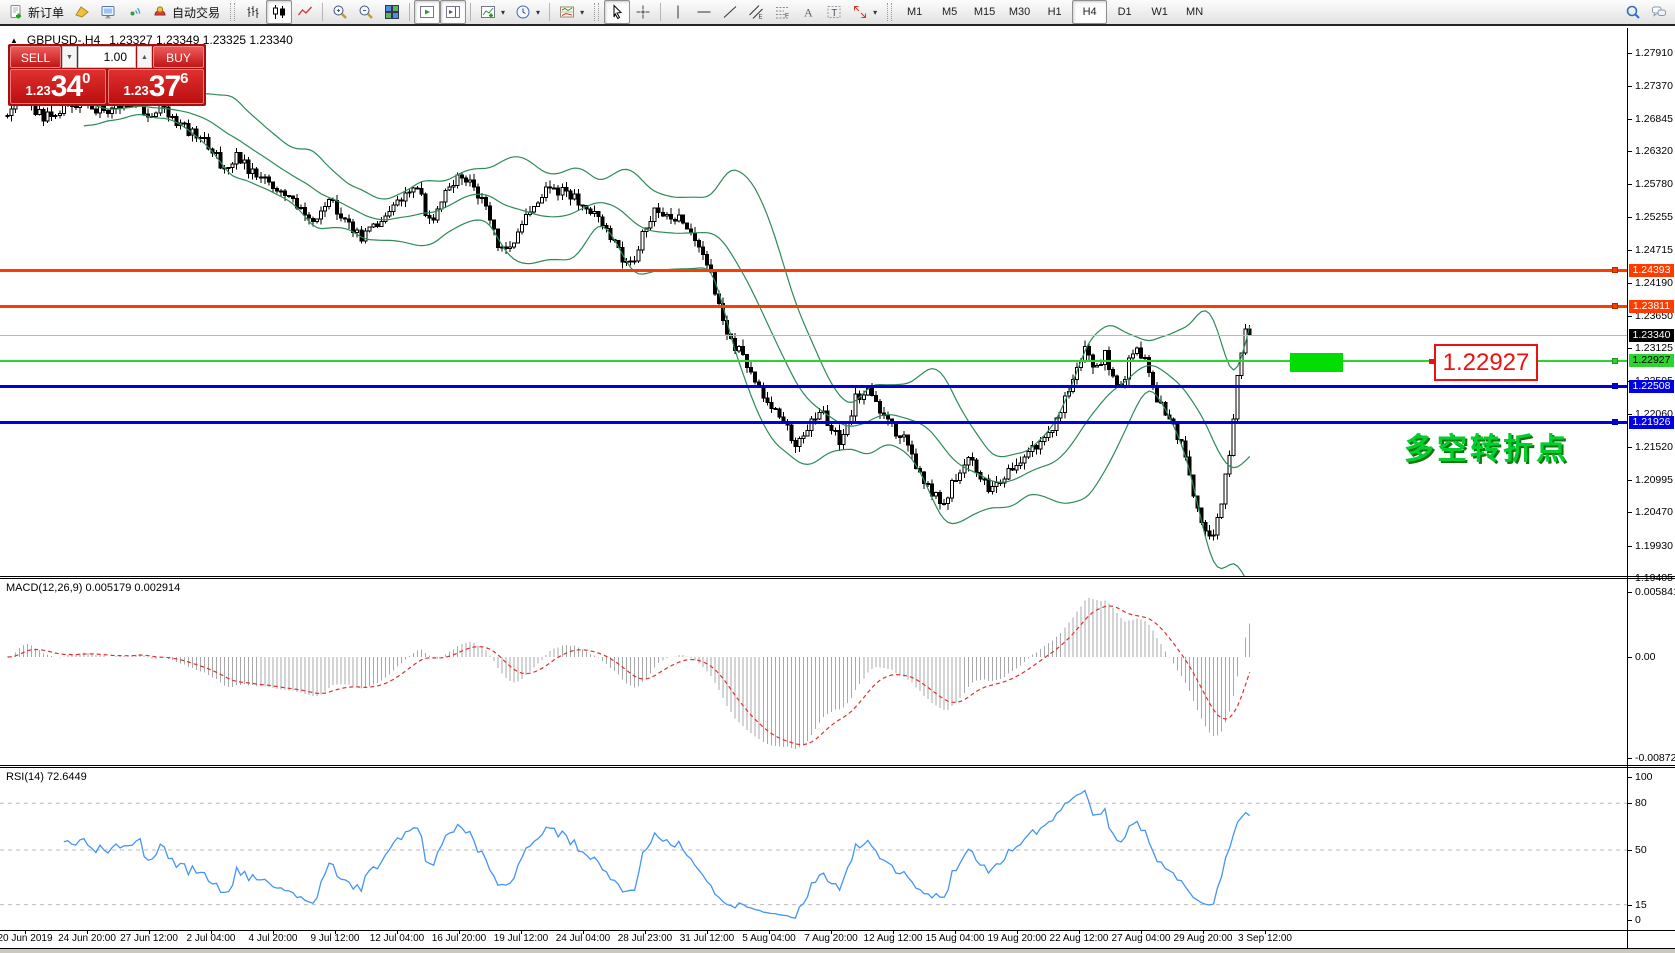 This screenshot has width=1675, height=953. Describe the element at coordinates (813, 386) in the screenshot. I see `hline-1.22508` at that location.